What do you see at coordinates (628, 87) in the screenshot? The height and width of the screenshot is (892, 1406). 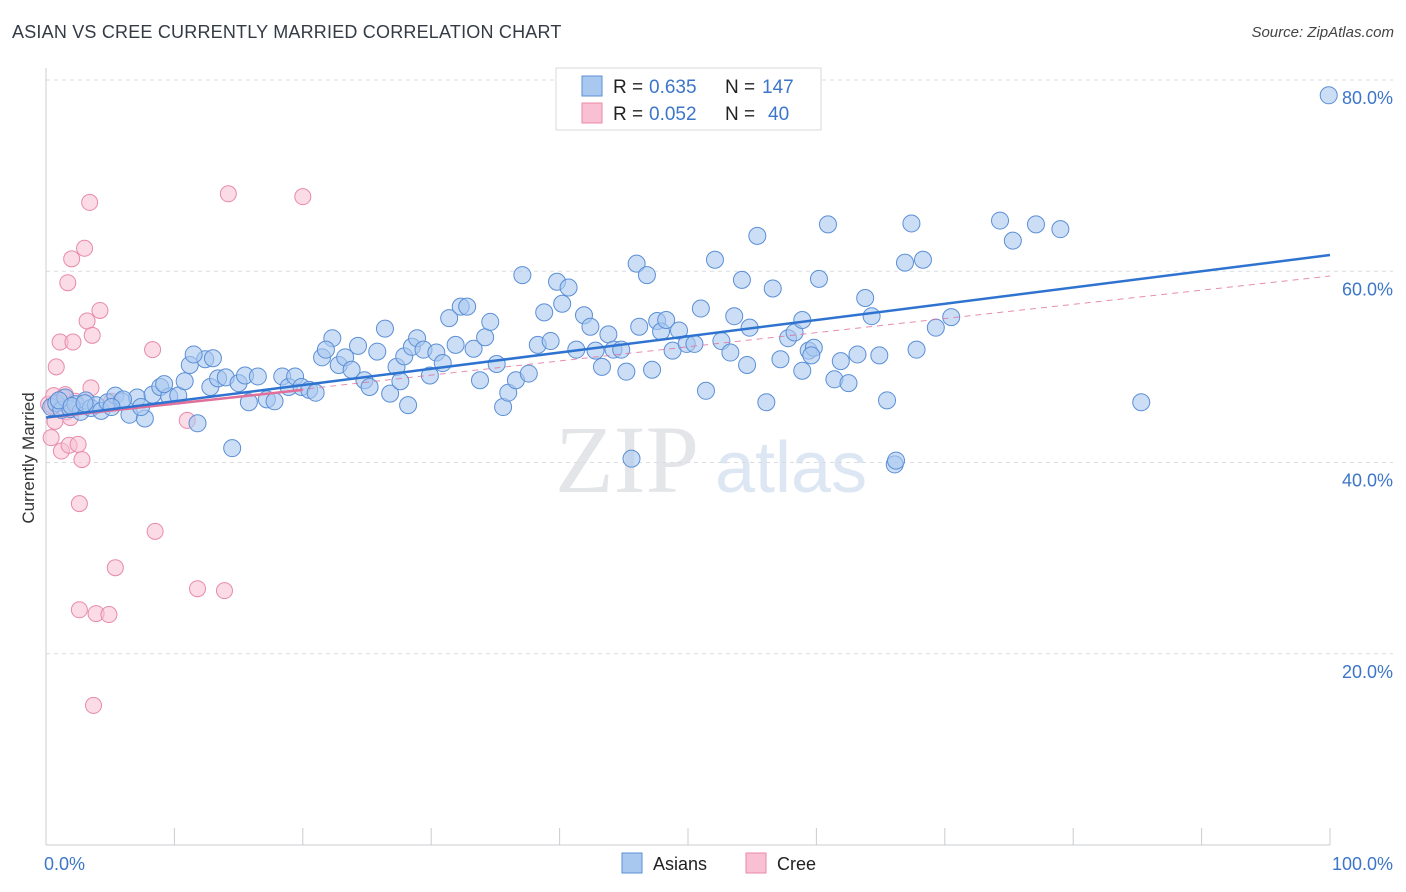 I see `stats-legend-asians-r-label: R =` at bounding box center [628, 87].